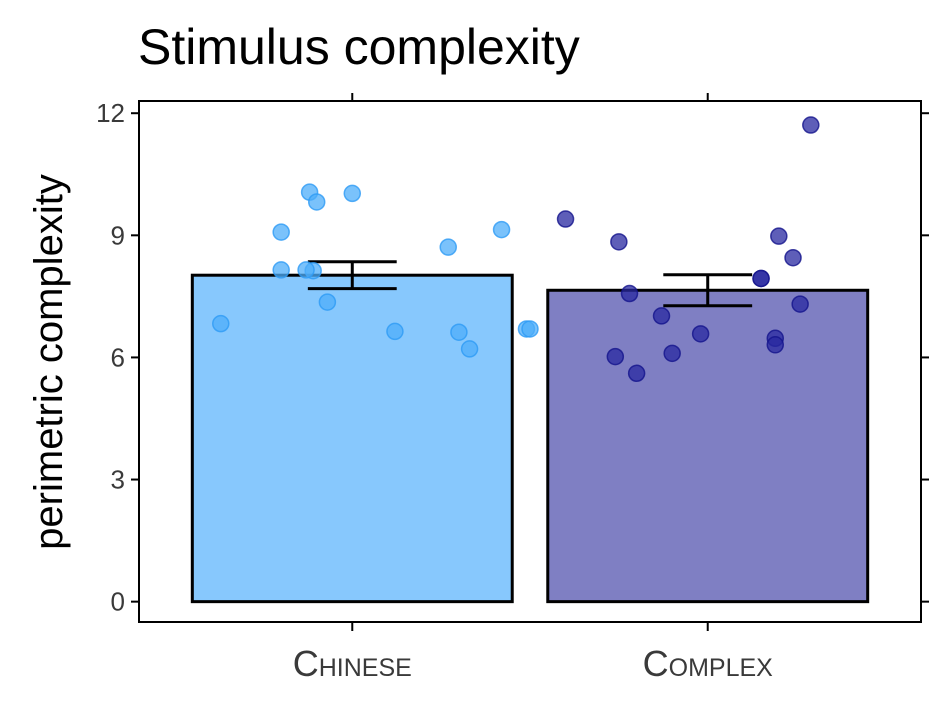 The width and height of the screenshot is (944, 708). Describe the element at coordinates (708, 290) in the screenshot. I see `error-bar-complex` at that location.